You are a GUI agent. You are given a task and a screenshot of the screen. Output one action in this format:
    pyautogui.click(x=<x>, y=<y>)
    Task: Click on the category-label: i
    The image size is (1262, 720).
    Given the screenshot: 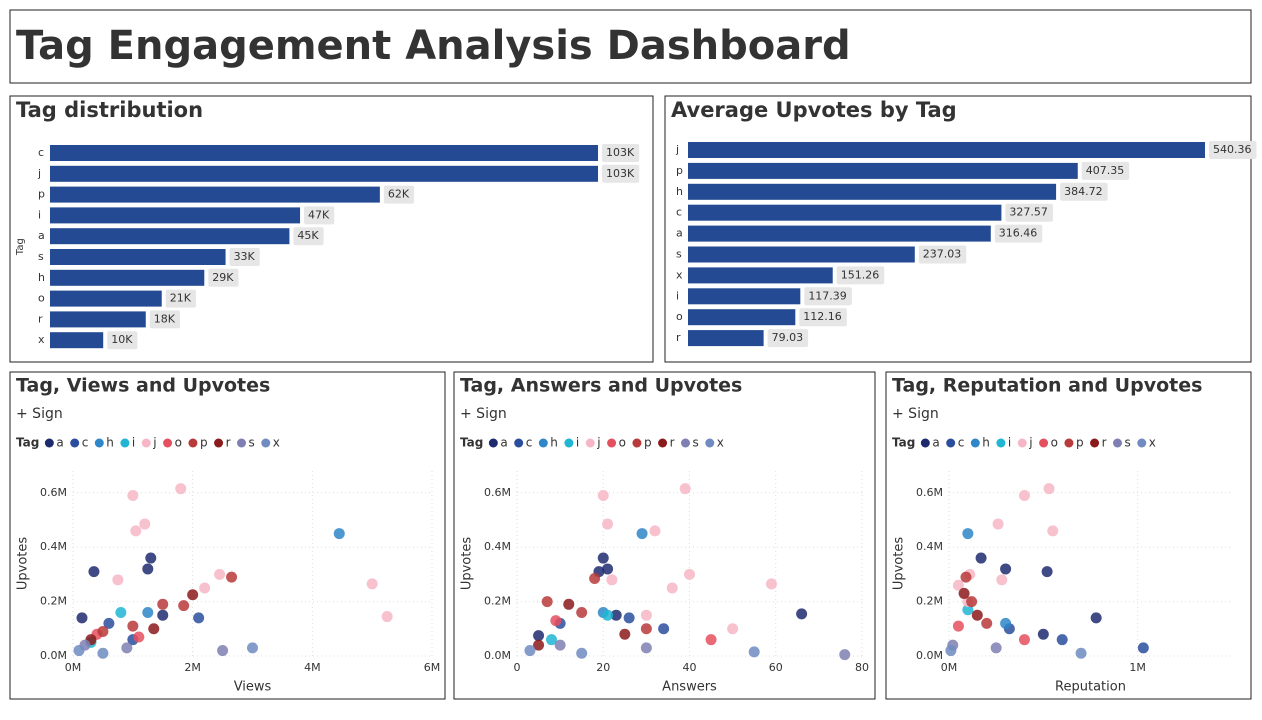 What is the action you would take?
    pyautogui.click(x=39, y=214)
    